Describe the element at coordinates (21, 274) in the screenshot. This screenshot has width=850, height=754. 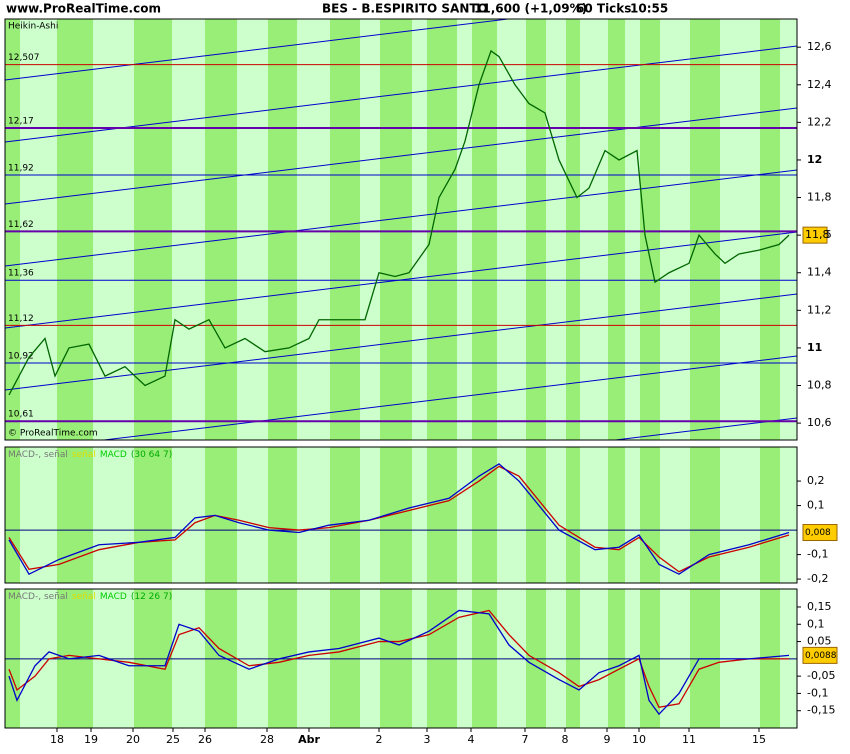
I see `level-label: 11,36` at that location.